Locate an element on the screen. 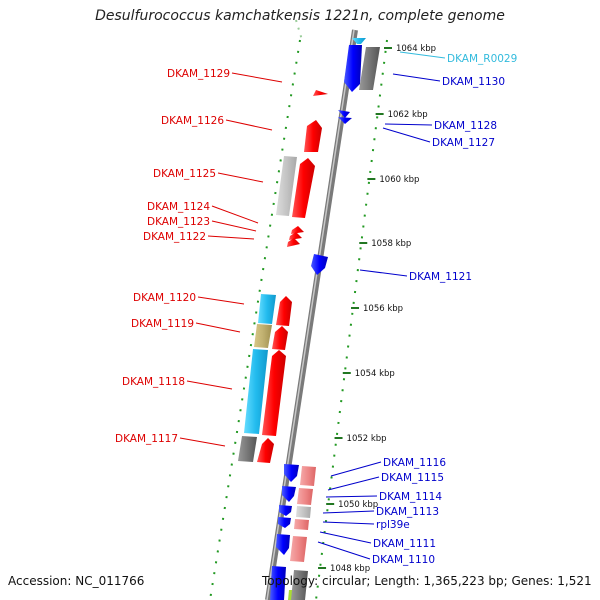  gene-label-left: DKAM_1119 is located at coordinates (162, 324).